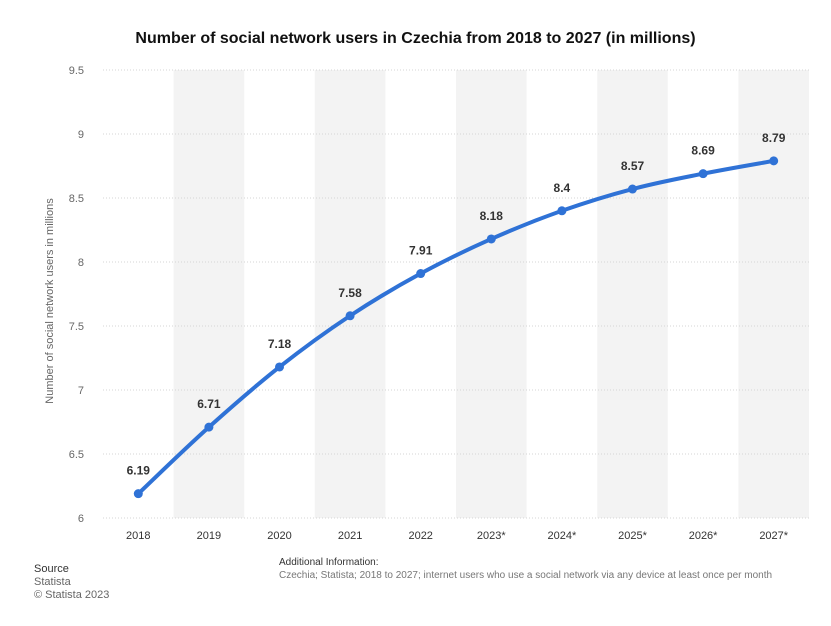  I want to click on data-label: 7.18, so click(280, 344).